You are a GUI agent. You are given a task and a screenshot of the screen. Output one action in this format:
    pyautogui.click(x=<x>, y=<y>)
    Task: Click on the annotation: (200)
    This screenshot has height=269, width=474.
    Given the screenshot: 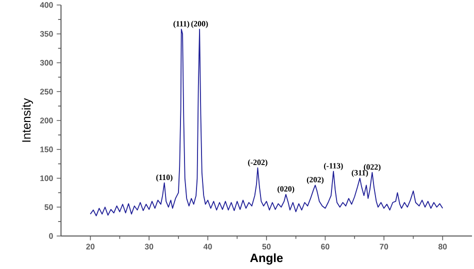 What is the action you would take?
    pyautogui.click(x=199, y=24)
    